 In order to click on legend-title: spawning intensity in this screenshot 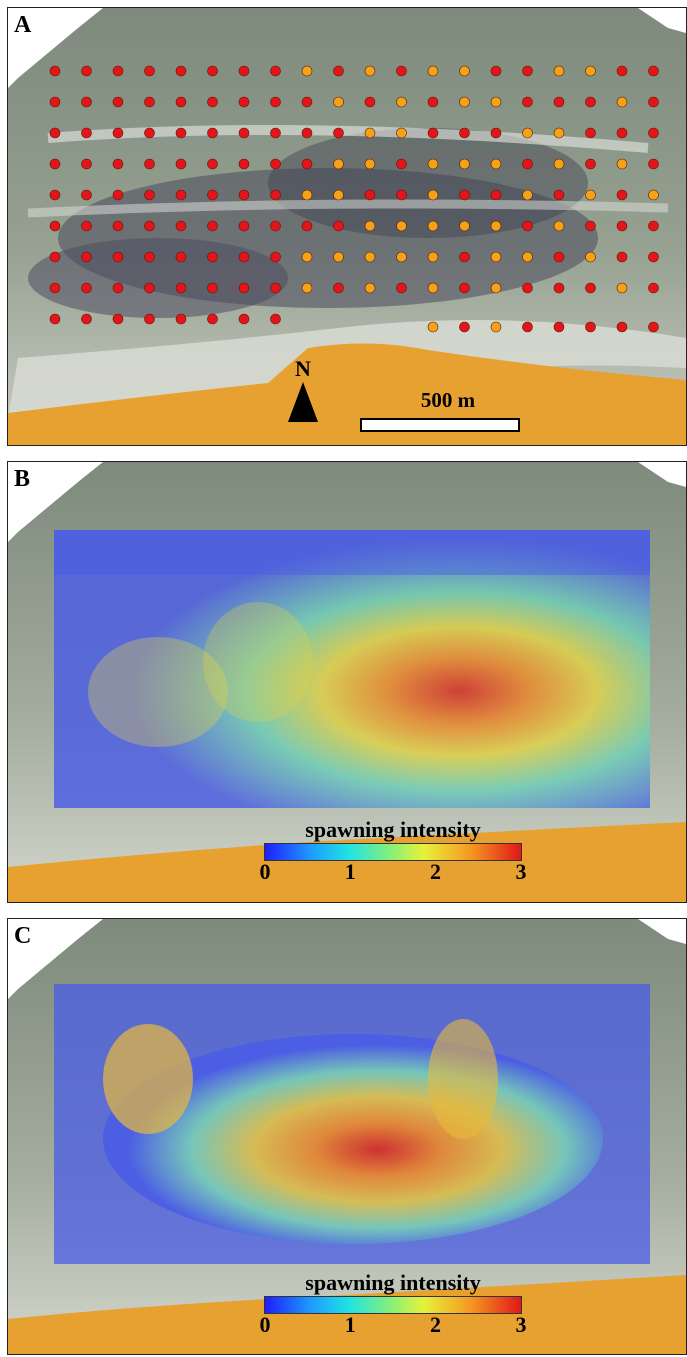, I will do `click(393, 1282)`.